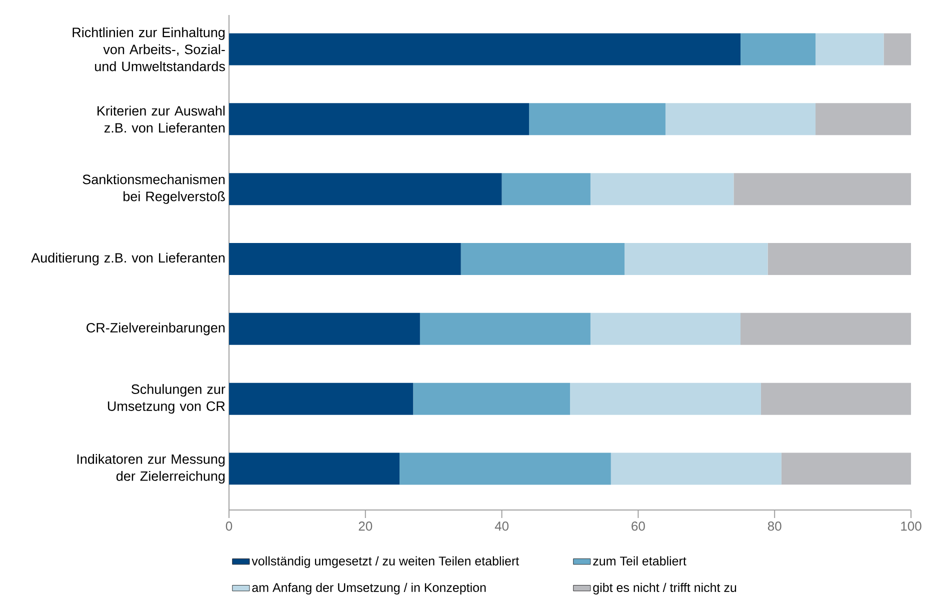  What do you see at coordinates (638, 526) in the screenshot?
I see `x-tick-label: 60` at bounding box center [638, 526].